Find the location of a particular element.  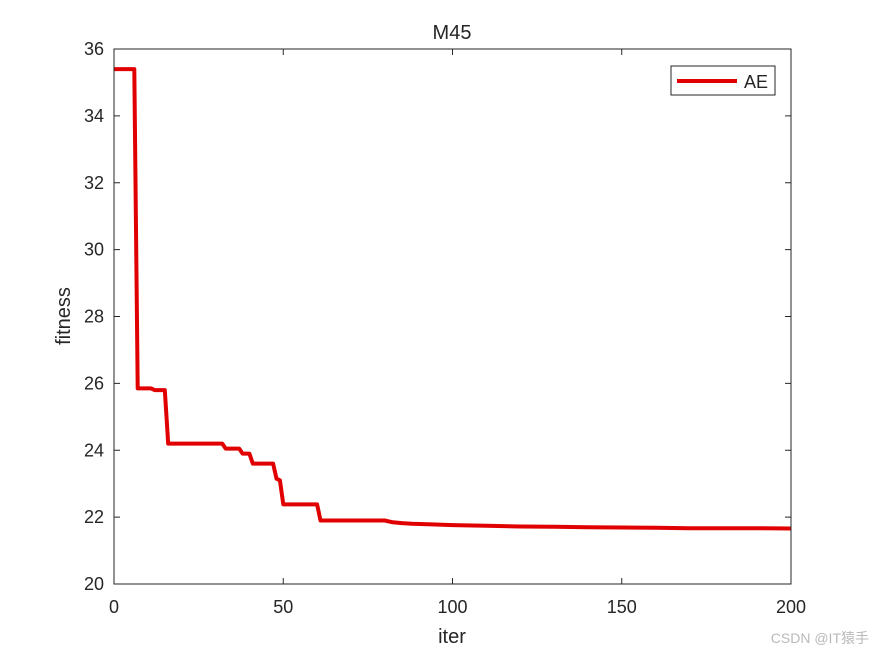

watermark: CSDN @IT猿手 is located at coordinates (820, 638).